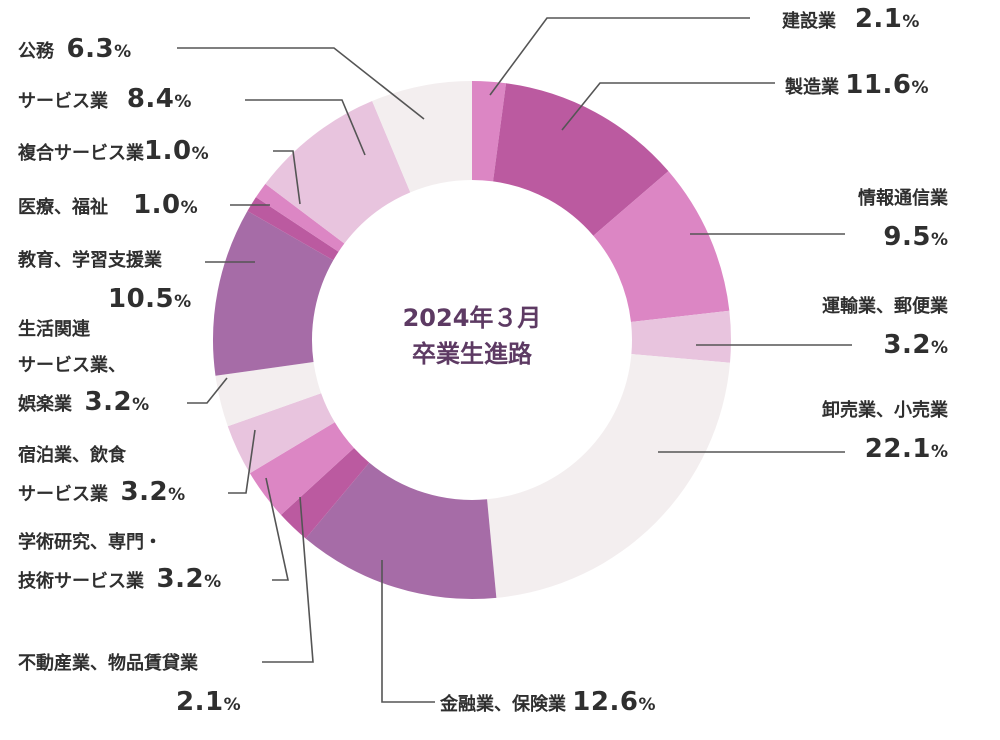 The image size is (1000, 740). Describe the element at coordinates (45, 404) in the screenshot. I see `label-seikatsu-line3: 娯楽業` at that location.